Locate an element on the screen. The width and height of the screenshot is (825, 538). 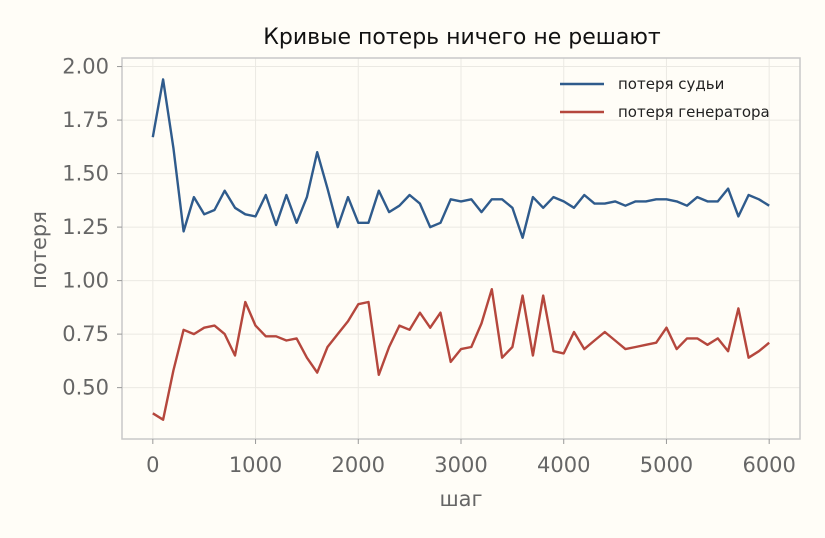
y-tick-label: 0.75 is located at coordinates (85, 334).